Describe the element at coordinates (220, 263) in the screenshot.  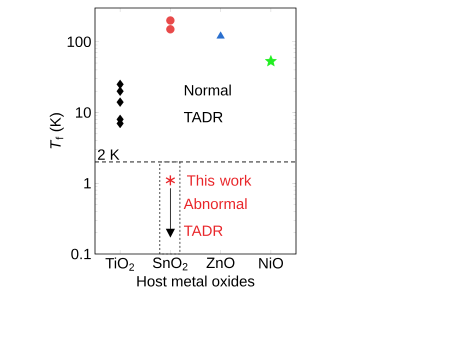
I see `x-tick-label: ZnO` at that location.